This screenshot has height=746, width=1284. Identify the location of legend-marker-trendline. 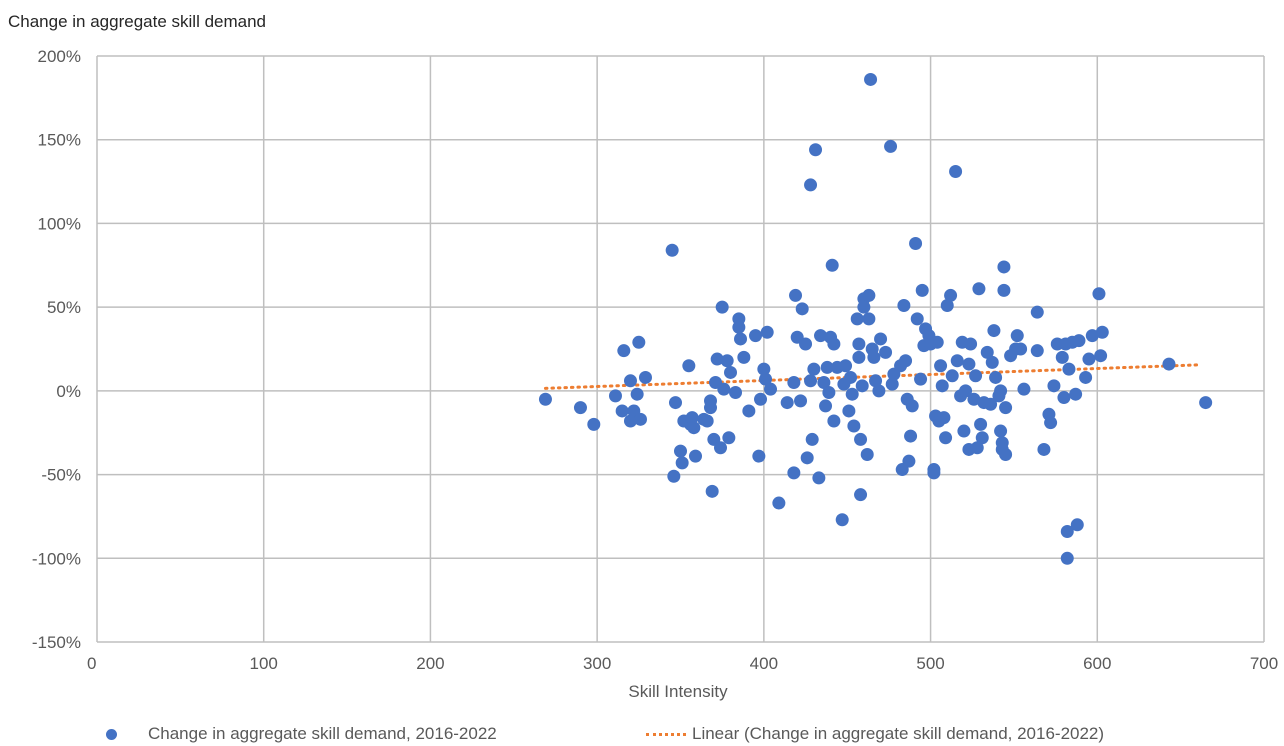
(666, 734).